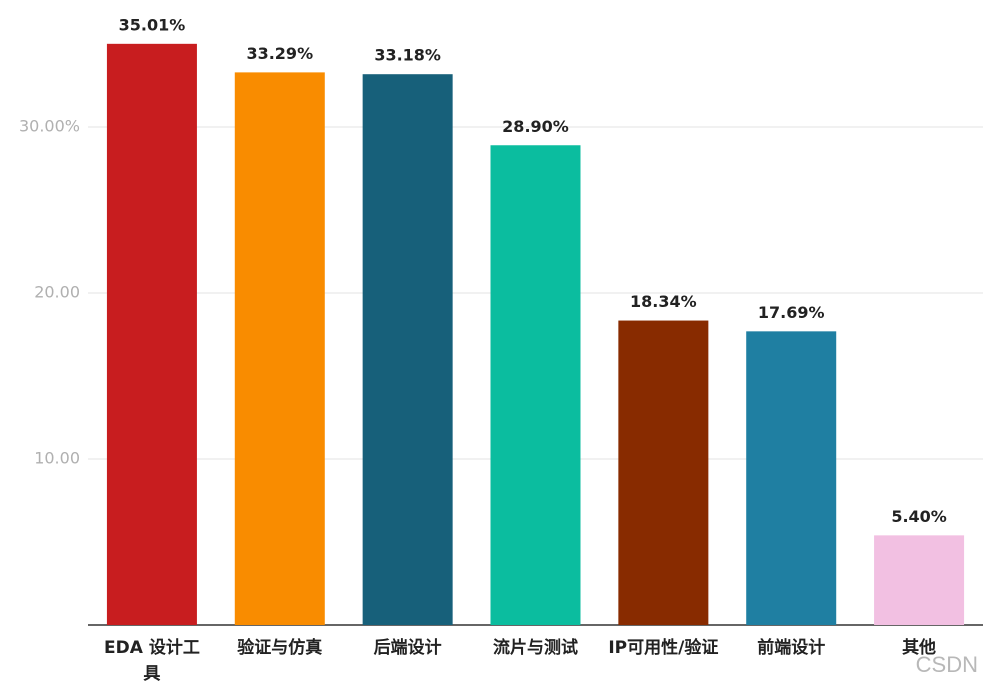 The width and height of the screenshot is (1000, 700). I want to click on watermark: CSDN, so click(946, 664).